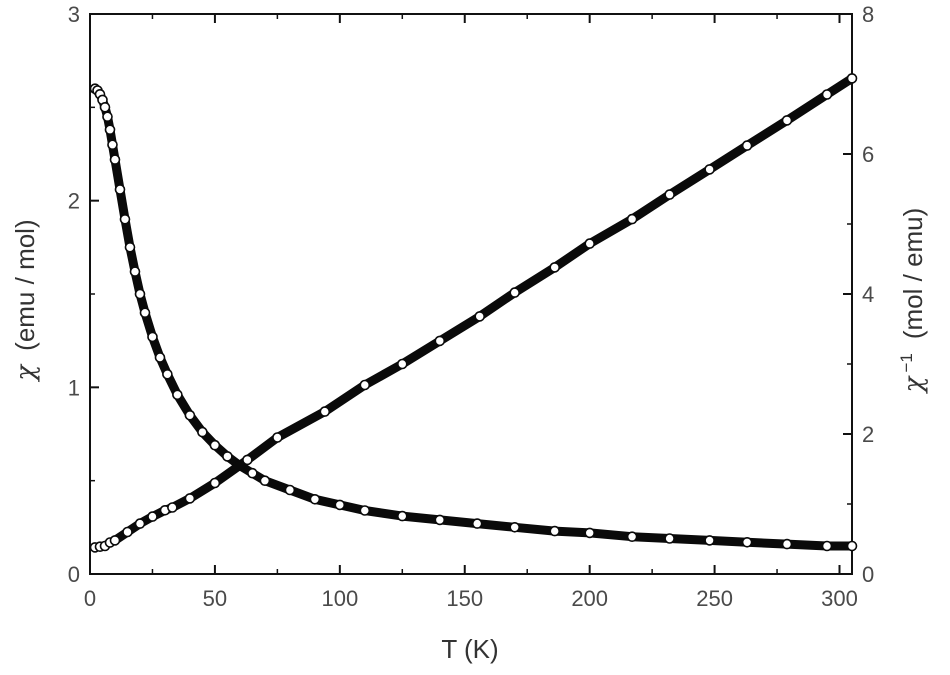 The height and width of the screenshot is (675, 950). I want to click on y-left-tick-label-2: 2, so click(74, 201).